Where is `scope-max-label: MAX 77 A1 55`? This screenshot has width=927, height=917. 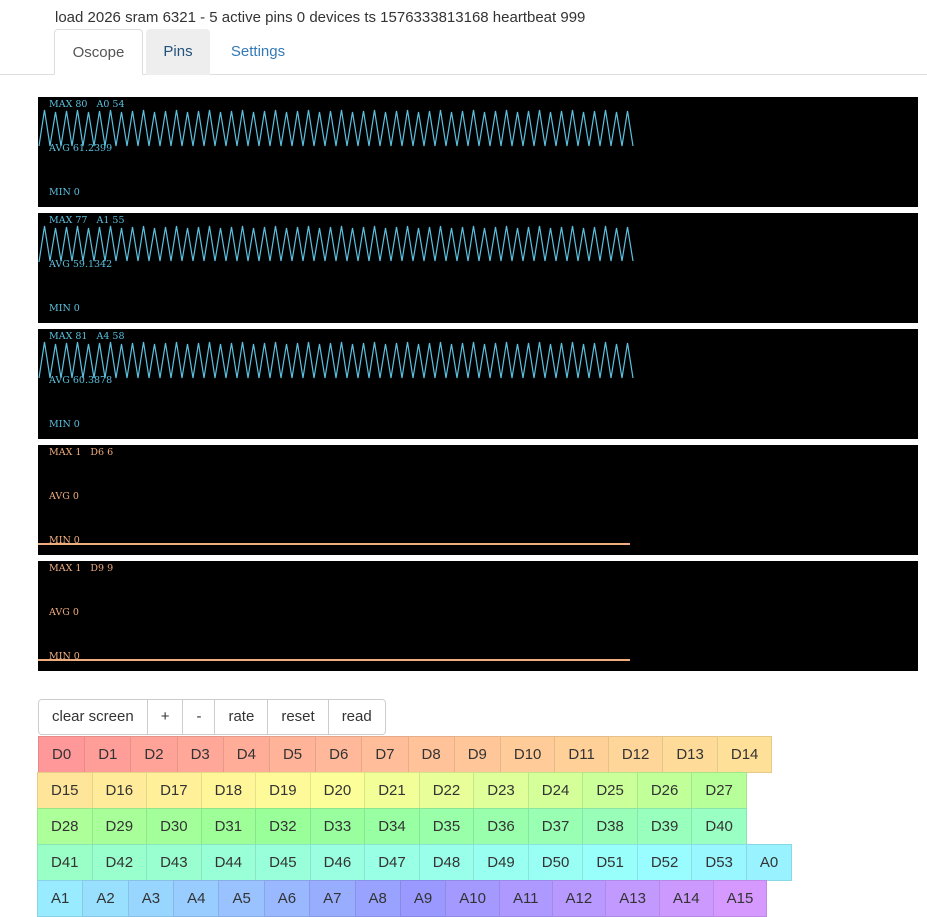 scope-max-label: MAX 77 A1 55 is located at coordinates (86, 220).